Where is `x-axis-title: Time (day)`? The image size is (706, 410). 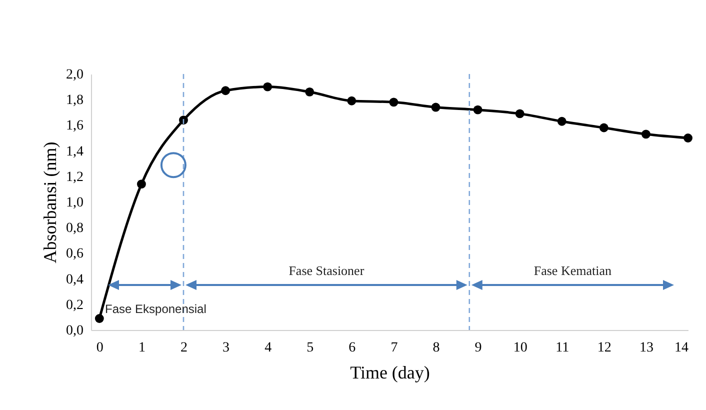 x-axis-title: Time (day) is located at coordinates (390, 372).